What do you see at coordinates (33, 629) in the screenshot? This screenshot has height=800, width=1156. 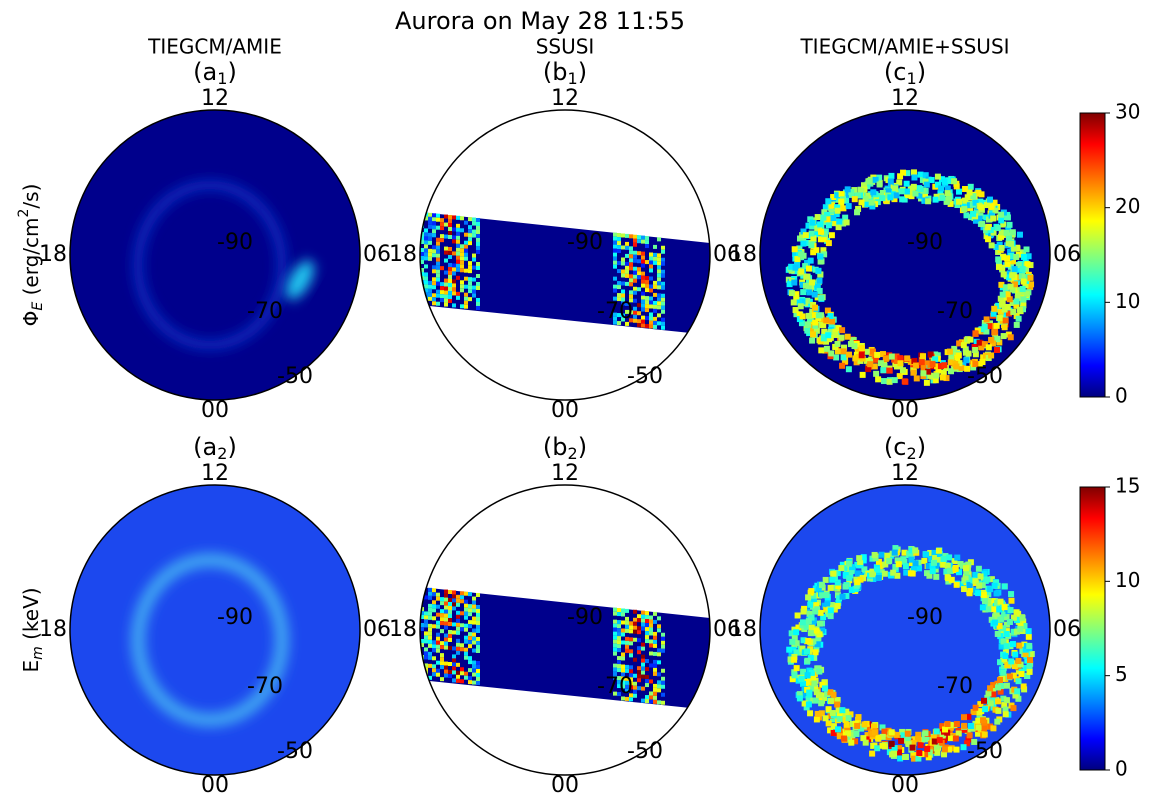 I see `row-label: Em (keV)` at bounding box center [33, 629].